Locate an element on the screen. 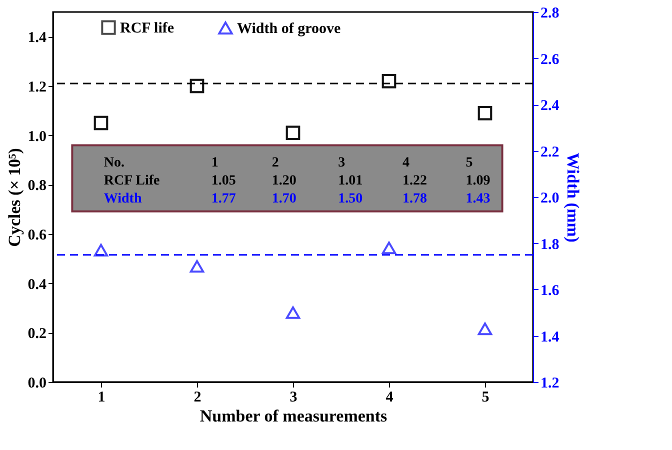  x-tick-label: 4 is located at coordinates (390, 398).